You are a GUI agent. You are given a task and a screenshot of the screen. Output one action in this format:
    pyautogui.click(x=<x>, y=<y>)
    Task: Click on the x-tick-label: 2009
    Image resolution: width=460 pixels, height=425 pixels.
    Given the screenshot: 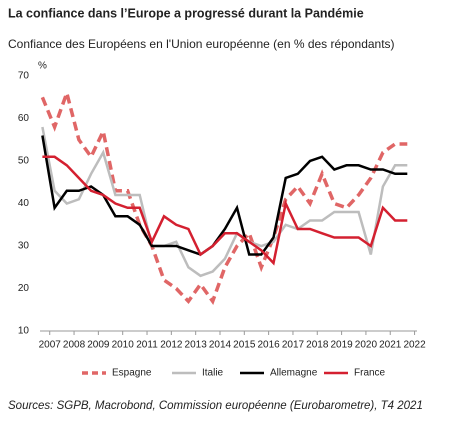 What is the action you would take?
    pyautogui.click(x=98, y=345)
    